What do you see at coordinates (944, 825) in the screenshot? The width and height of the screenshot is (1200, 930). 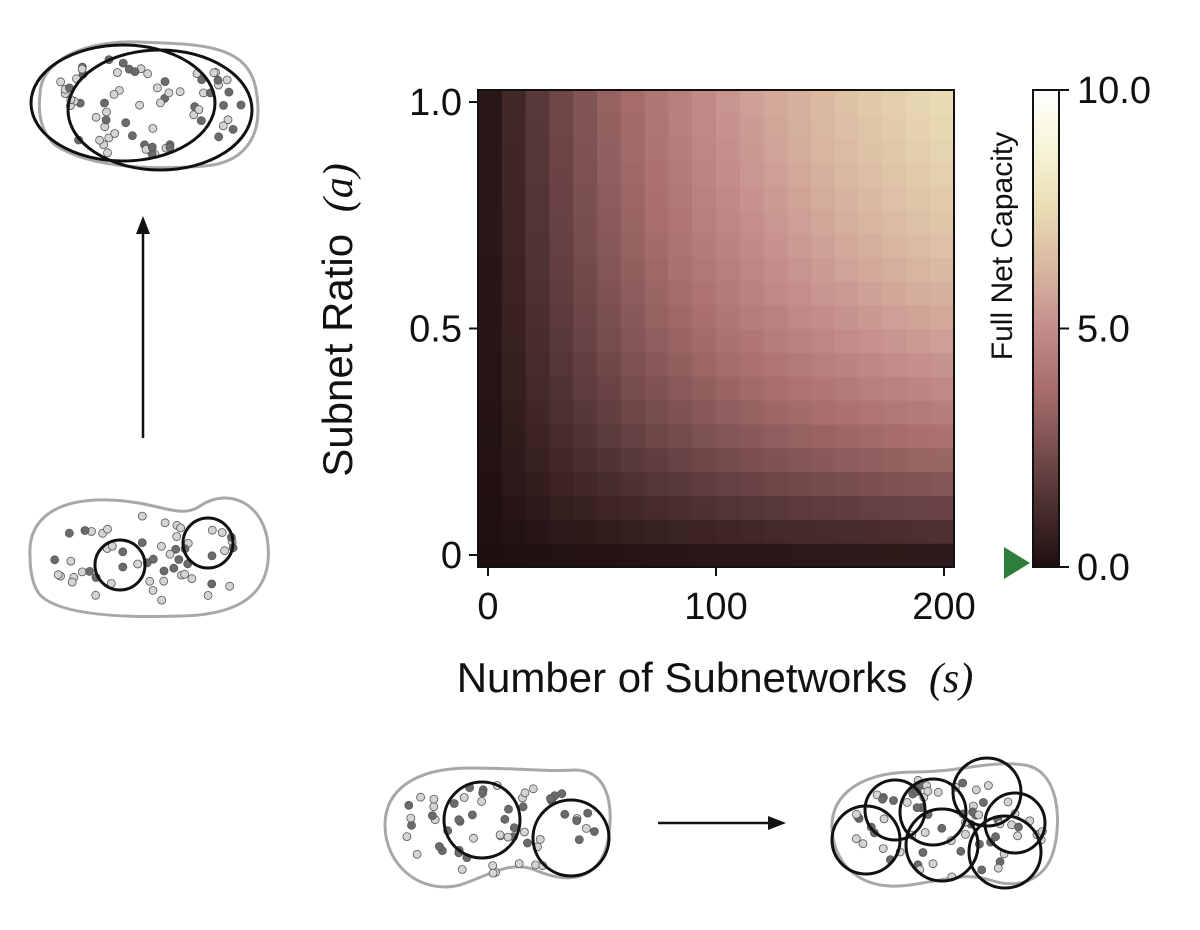 I see `blob-outline` at bounding box center [944, 825].